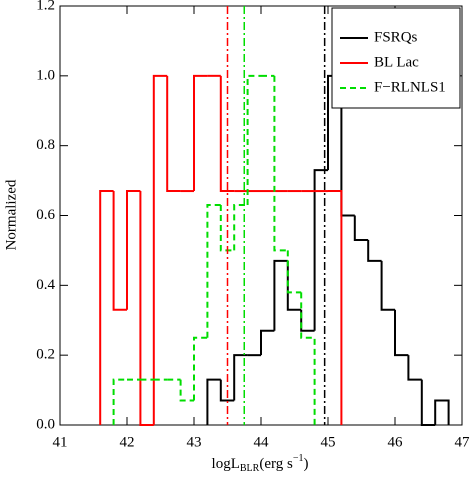 Image resolution: width=474 pixels, height=481 pixels. What do you see at coordinates (276, 464) in the screenshot?
I see `x-label-mid: (erg s` at bounding box center [276, 464].